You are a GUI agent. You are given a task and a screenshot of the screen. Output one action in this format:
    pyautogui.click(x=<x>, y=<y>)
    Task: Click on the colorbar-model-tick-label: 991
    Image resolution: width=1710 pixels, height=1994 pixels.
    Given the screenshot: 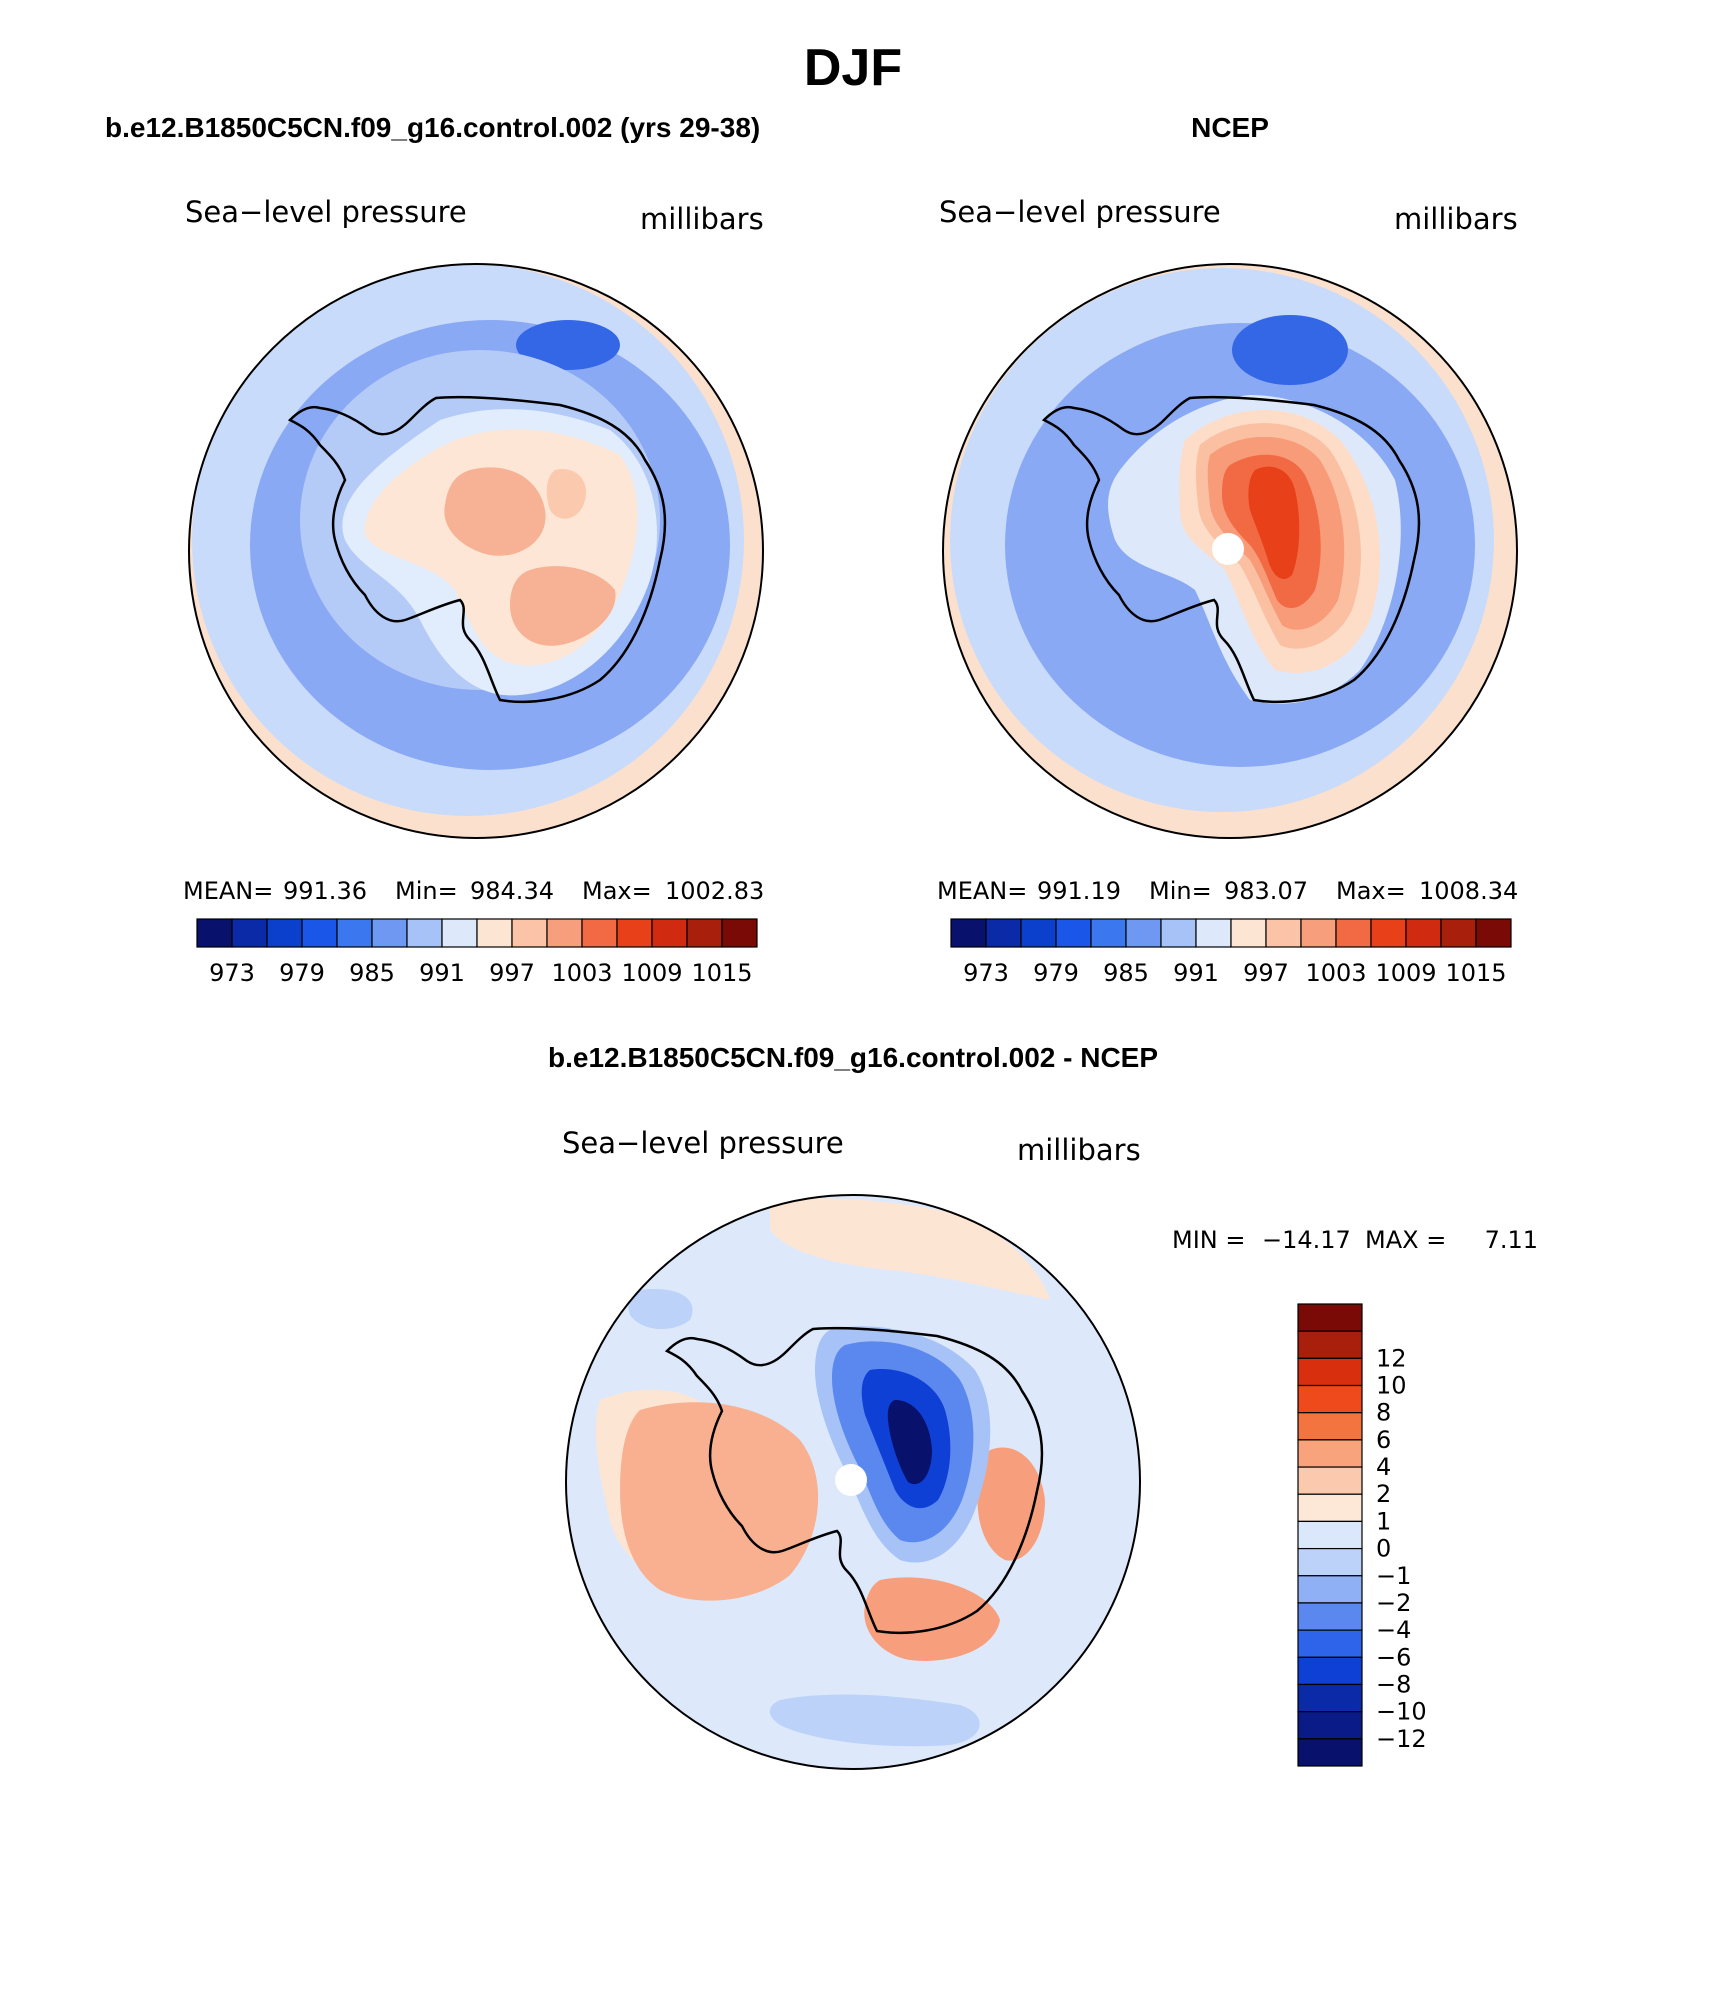 What is the action you would take?
    pyautogui.click(x=442, y=973)
    